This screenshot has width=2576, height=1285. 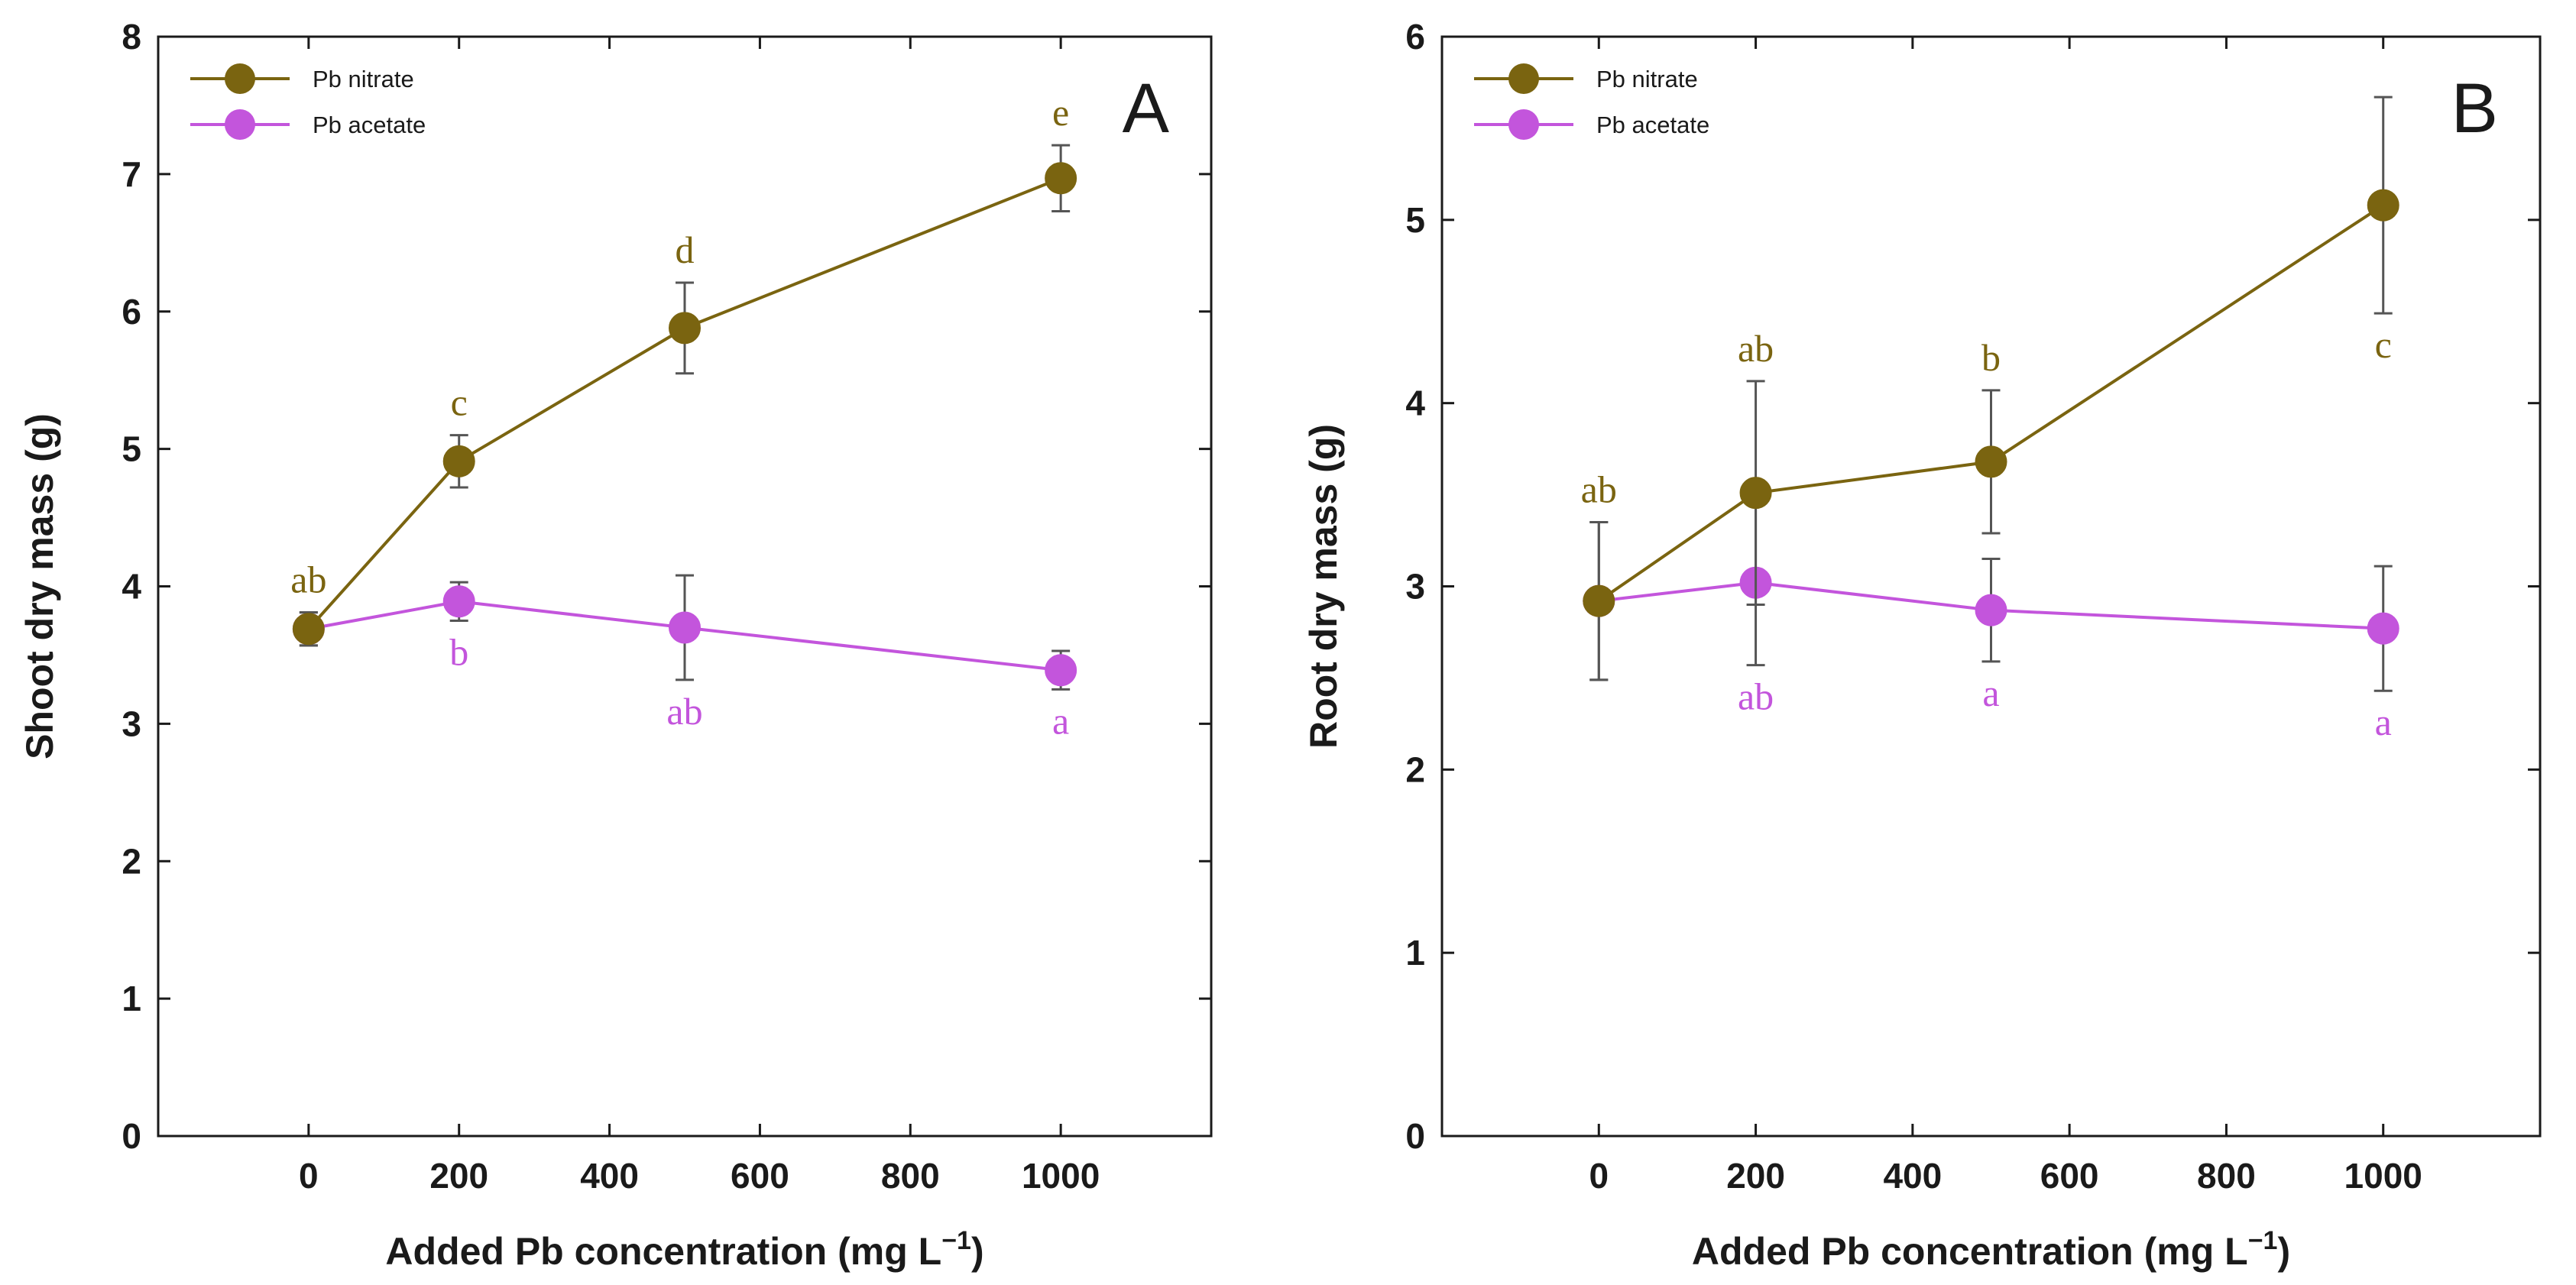 What do you see at coordinates (2474, 108) in the screenshot?
I see `panel-letter: B` at bounding box center [2474, 108].